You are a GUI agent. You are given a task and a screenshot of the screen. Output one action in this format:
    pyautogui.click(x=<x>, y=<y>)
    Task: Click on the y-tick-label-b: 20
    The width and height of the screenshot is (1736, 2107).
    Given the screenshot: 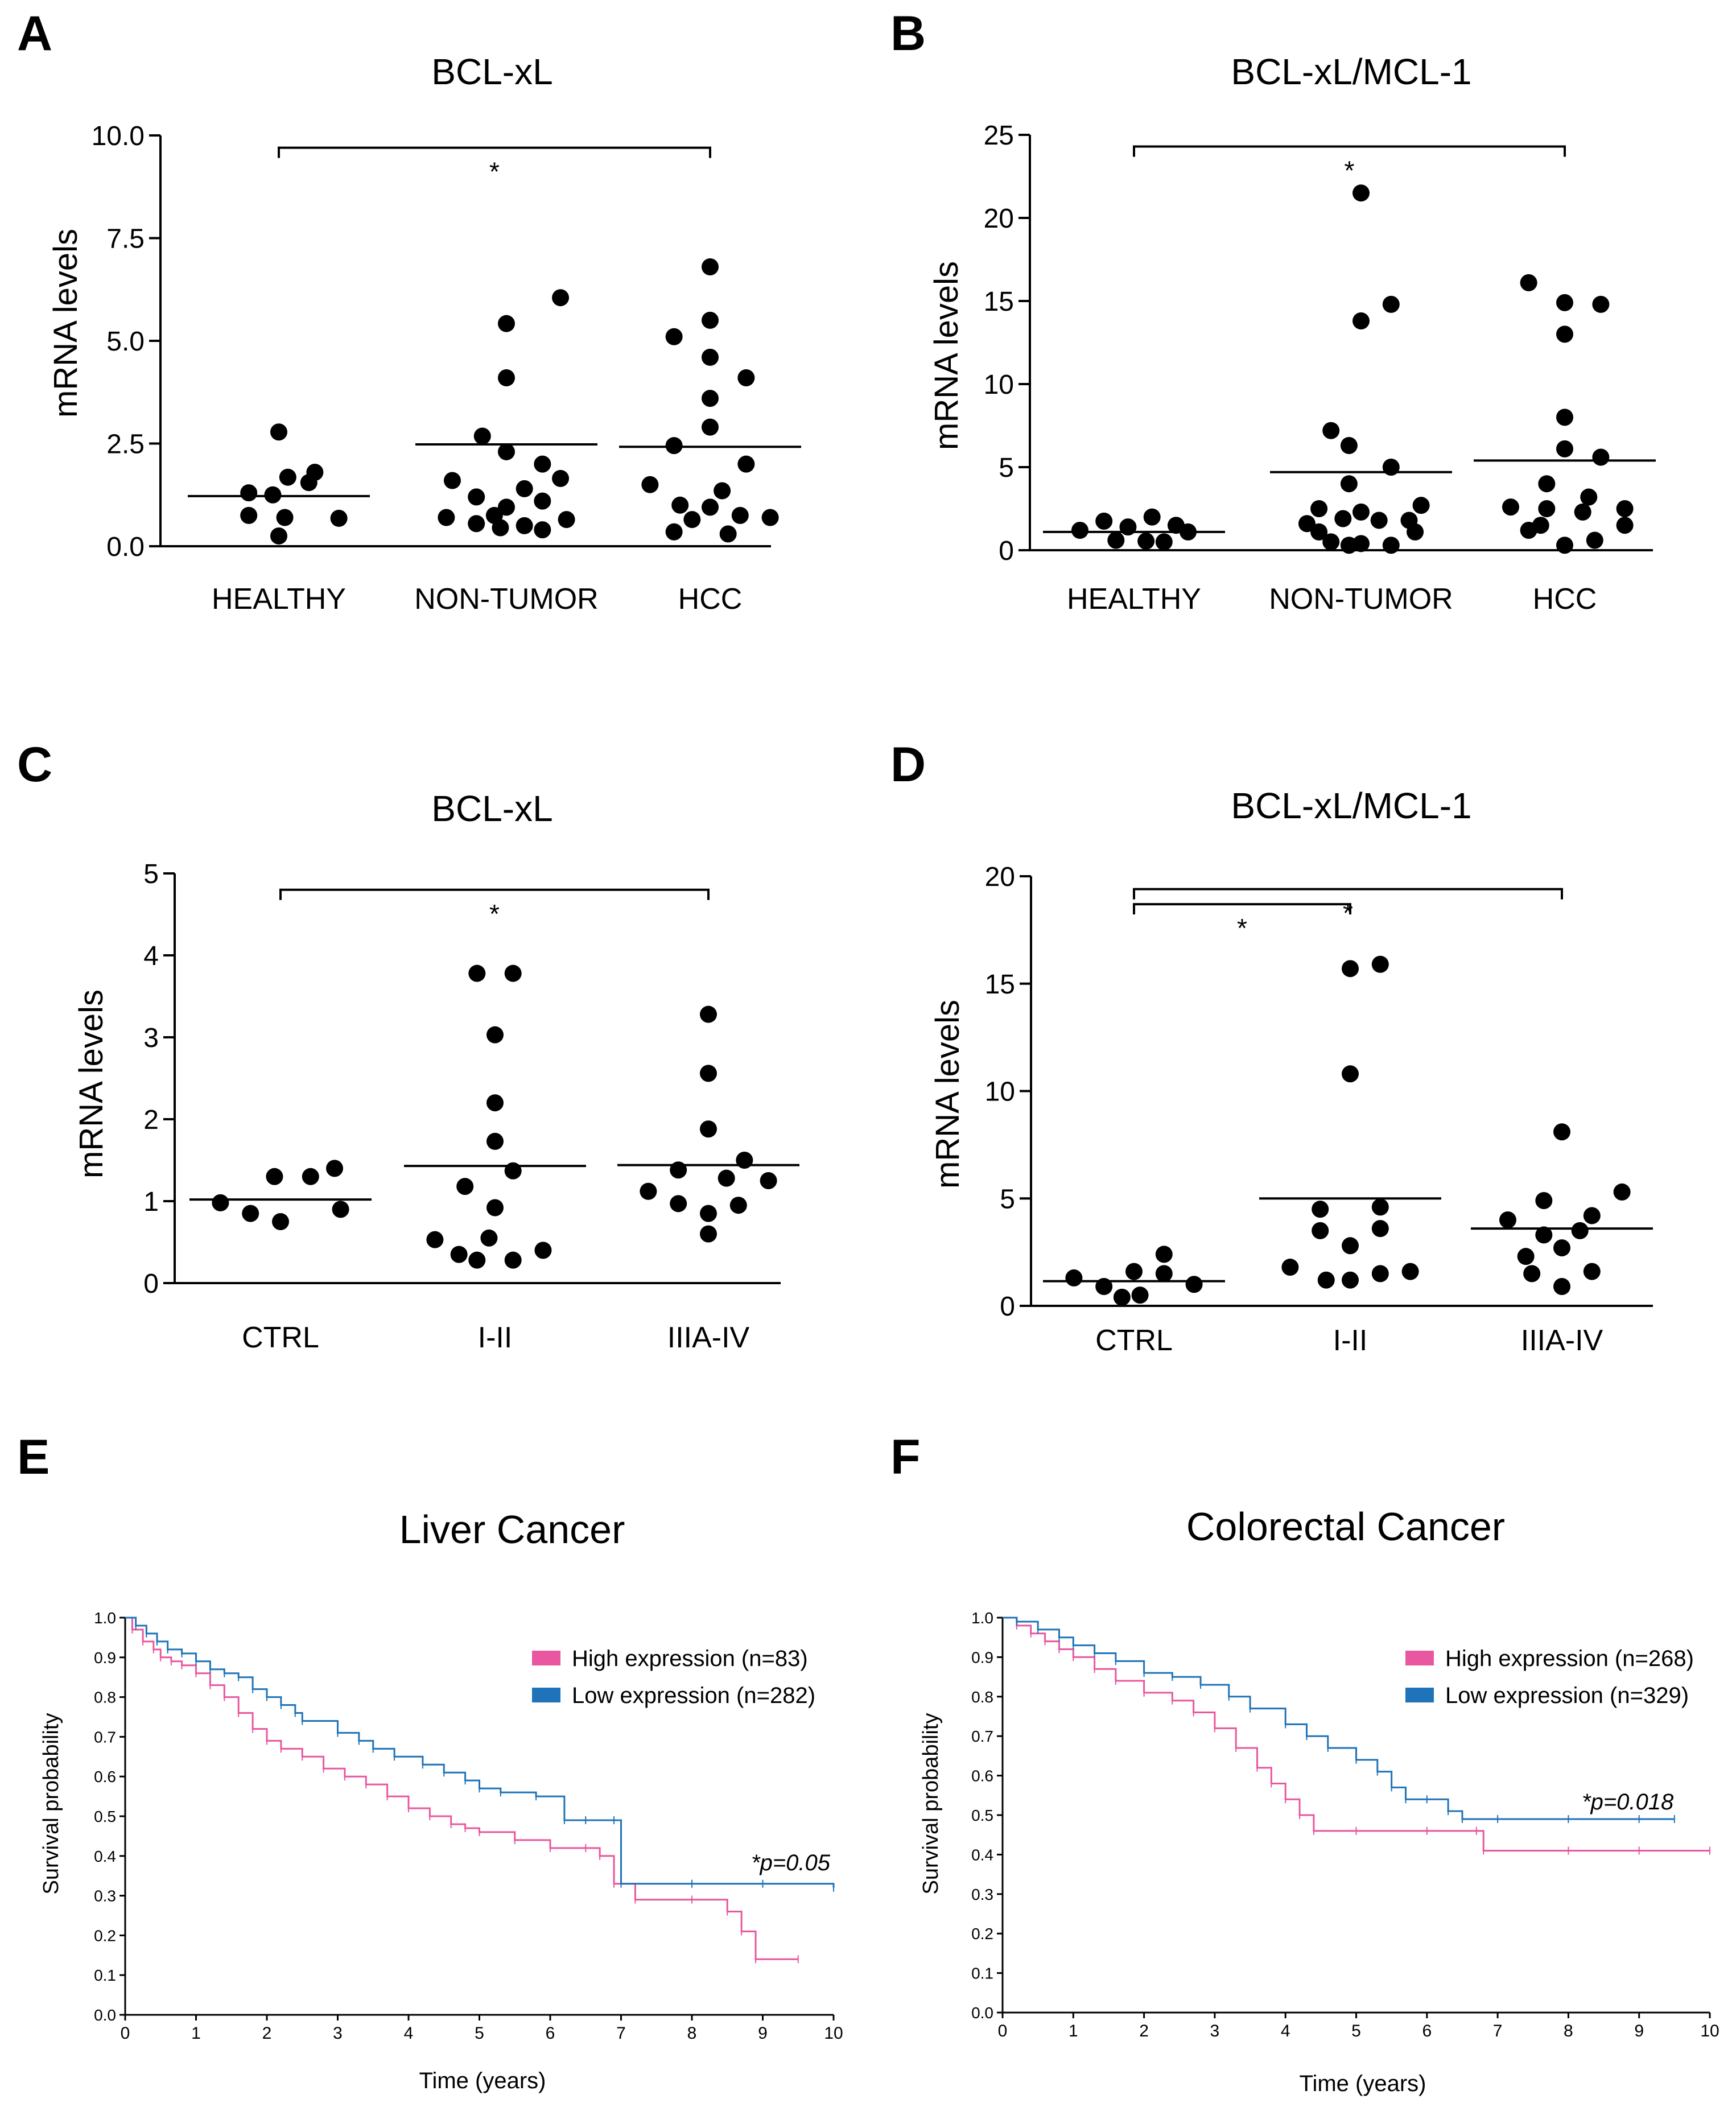 What is the action you would take?
    pyautogui.click(x=999, y=219)
    